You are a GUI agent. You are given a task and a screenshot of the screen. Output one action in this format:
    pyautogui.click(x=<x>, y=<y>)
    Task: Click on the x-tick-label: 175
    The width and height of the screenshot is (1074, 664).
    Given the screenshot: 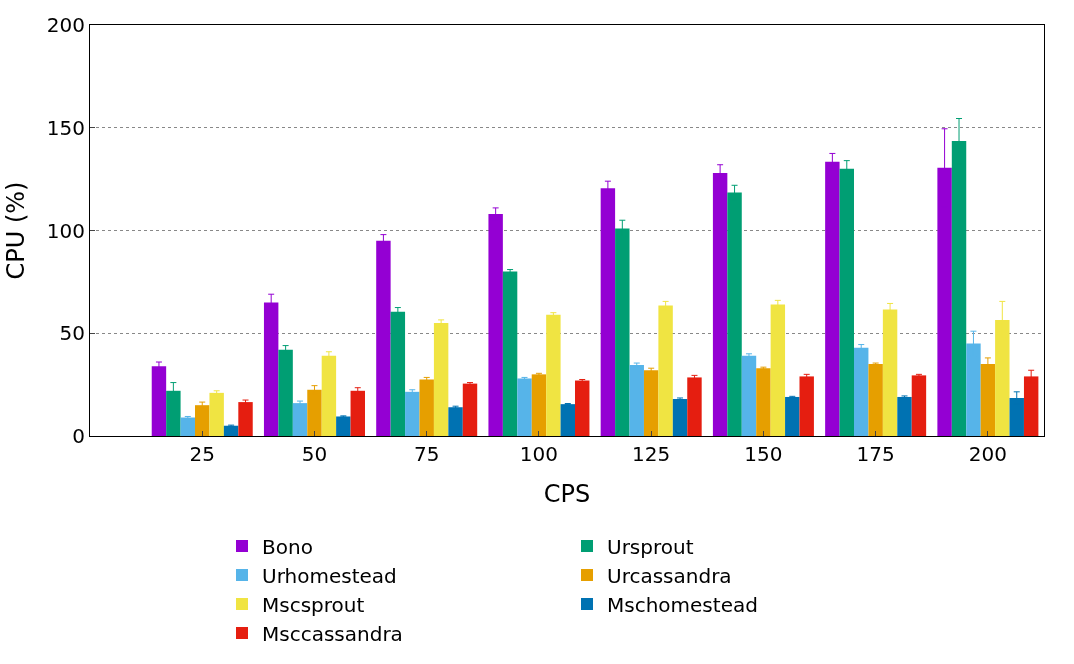 What is the action you would take?
    pyautogui.click(x=875, y=454)
    